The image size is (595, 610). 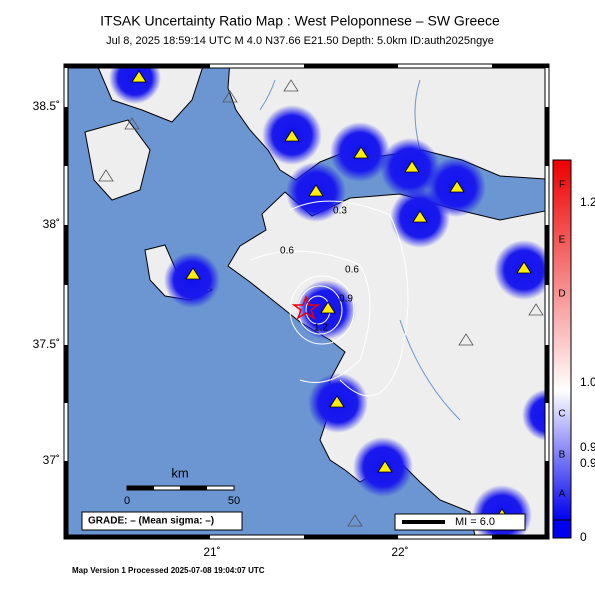 I want to click on mi-legend-text: MI = 6.0, so click(x=475, y=522).